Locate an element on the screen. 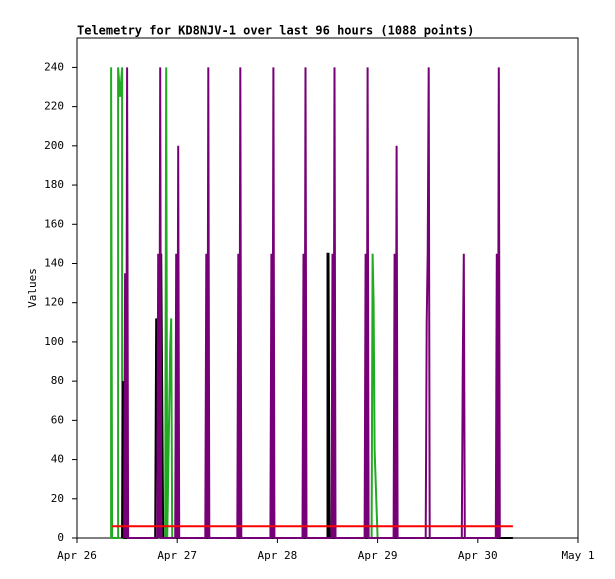 This screenshot has height=579, width=615. y-tick-label: 100 is located at coordinates (54, 341).